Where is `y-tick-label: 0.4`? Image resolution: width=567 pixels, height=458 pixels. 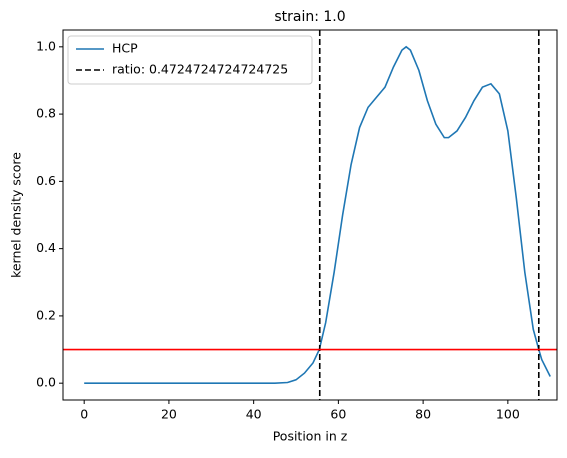
y-tick-label: 0.4 is located at coordinates (46, 247).